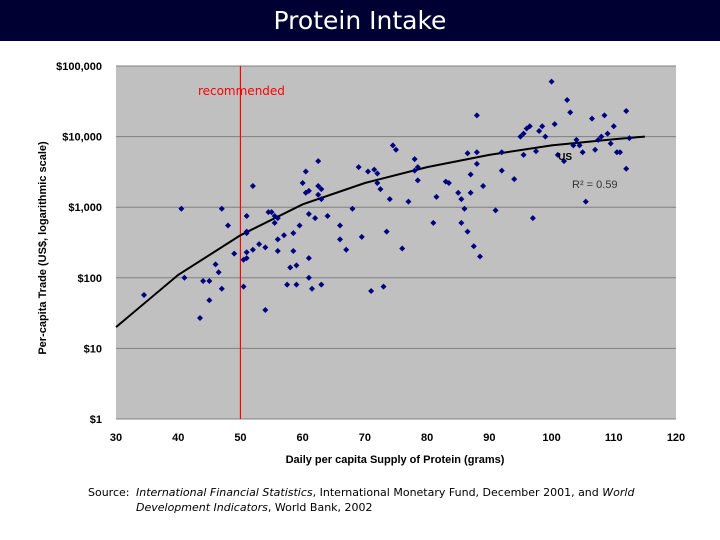 The width and height of the screenshot is (720, 540). What do you see at coordinates (96, 420) in the screenshot?
I see `y-tick-label: $1` at bounding box center [96, 420].